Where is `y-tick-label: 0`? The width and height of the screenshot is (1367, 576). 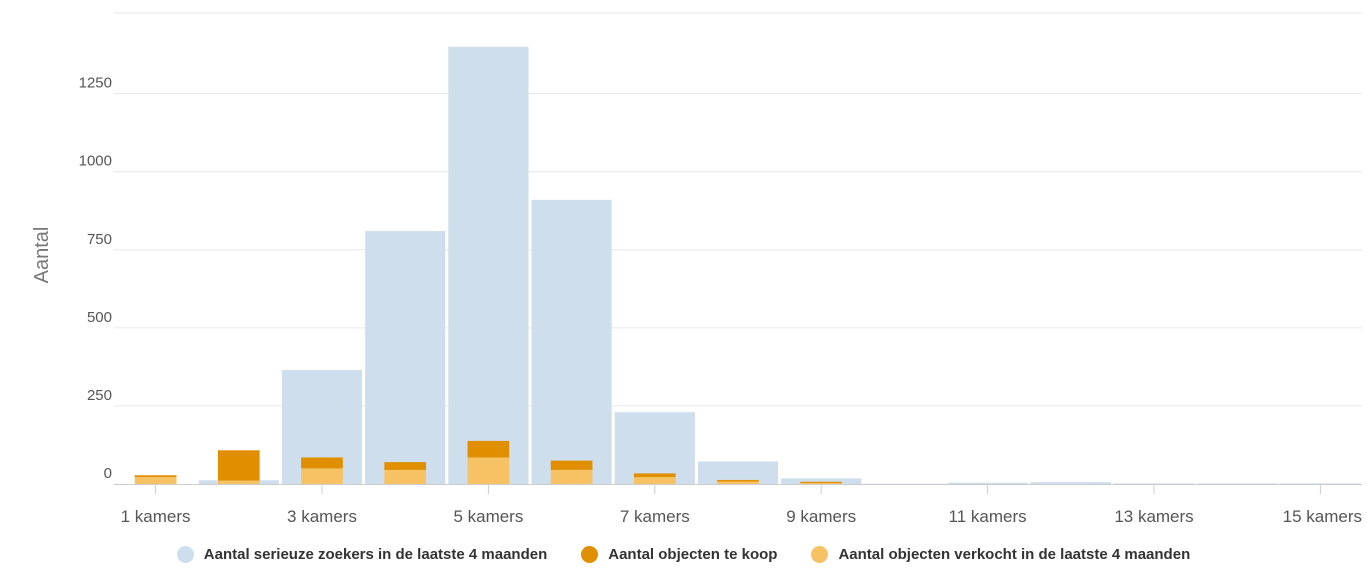
y-tick-label: 0 is located at coordinates (108, 473).